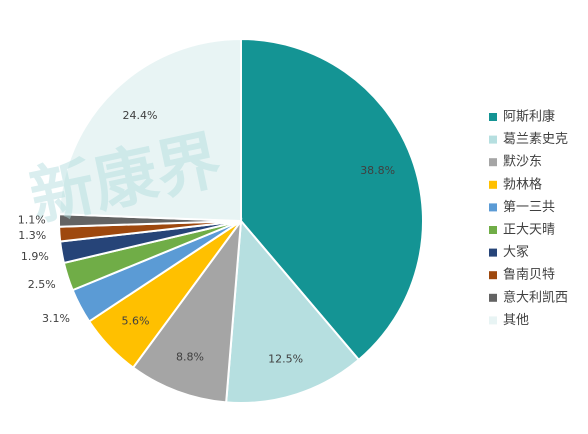  I want to click on data-label: 2.5%, so click(42, 284).